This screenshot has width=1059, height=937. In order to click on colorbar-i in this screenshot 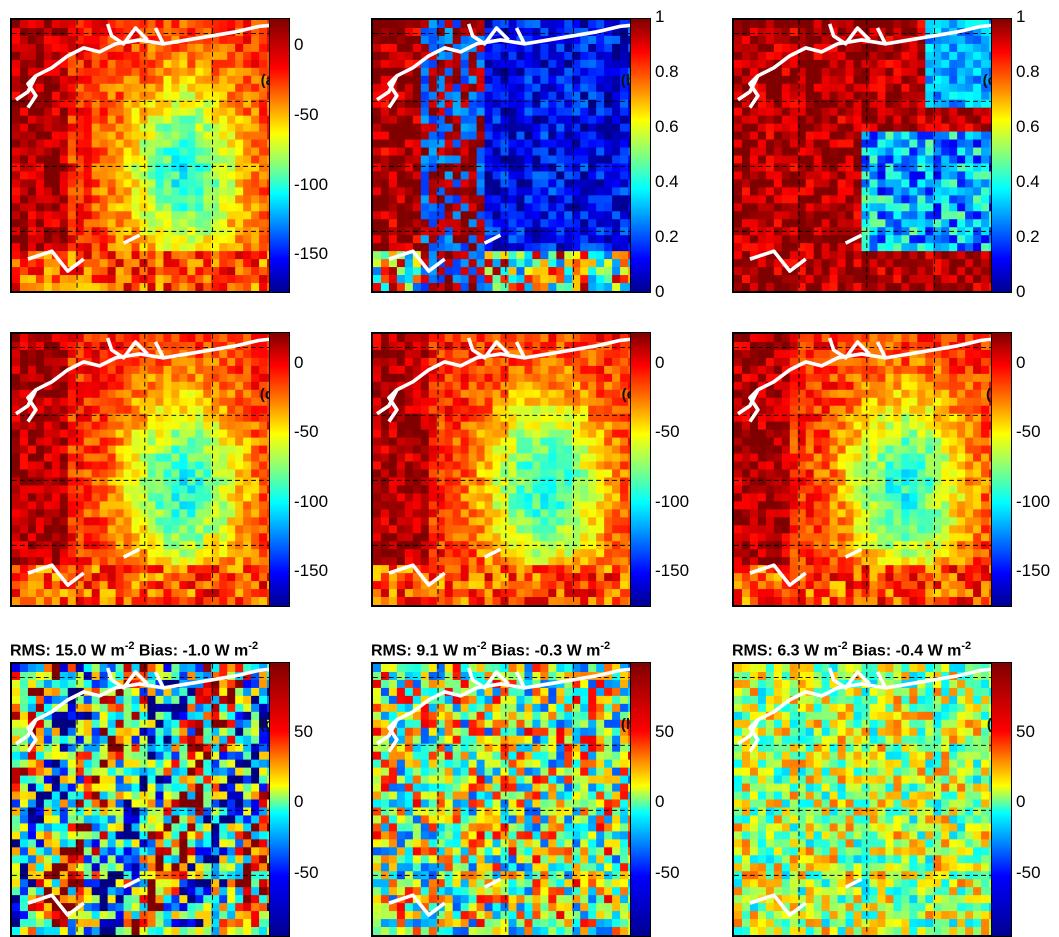, I will do `click(1001, 799)`.